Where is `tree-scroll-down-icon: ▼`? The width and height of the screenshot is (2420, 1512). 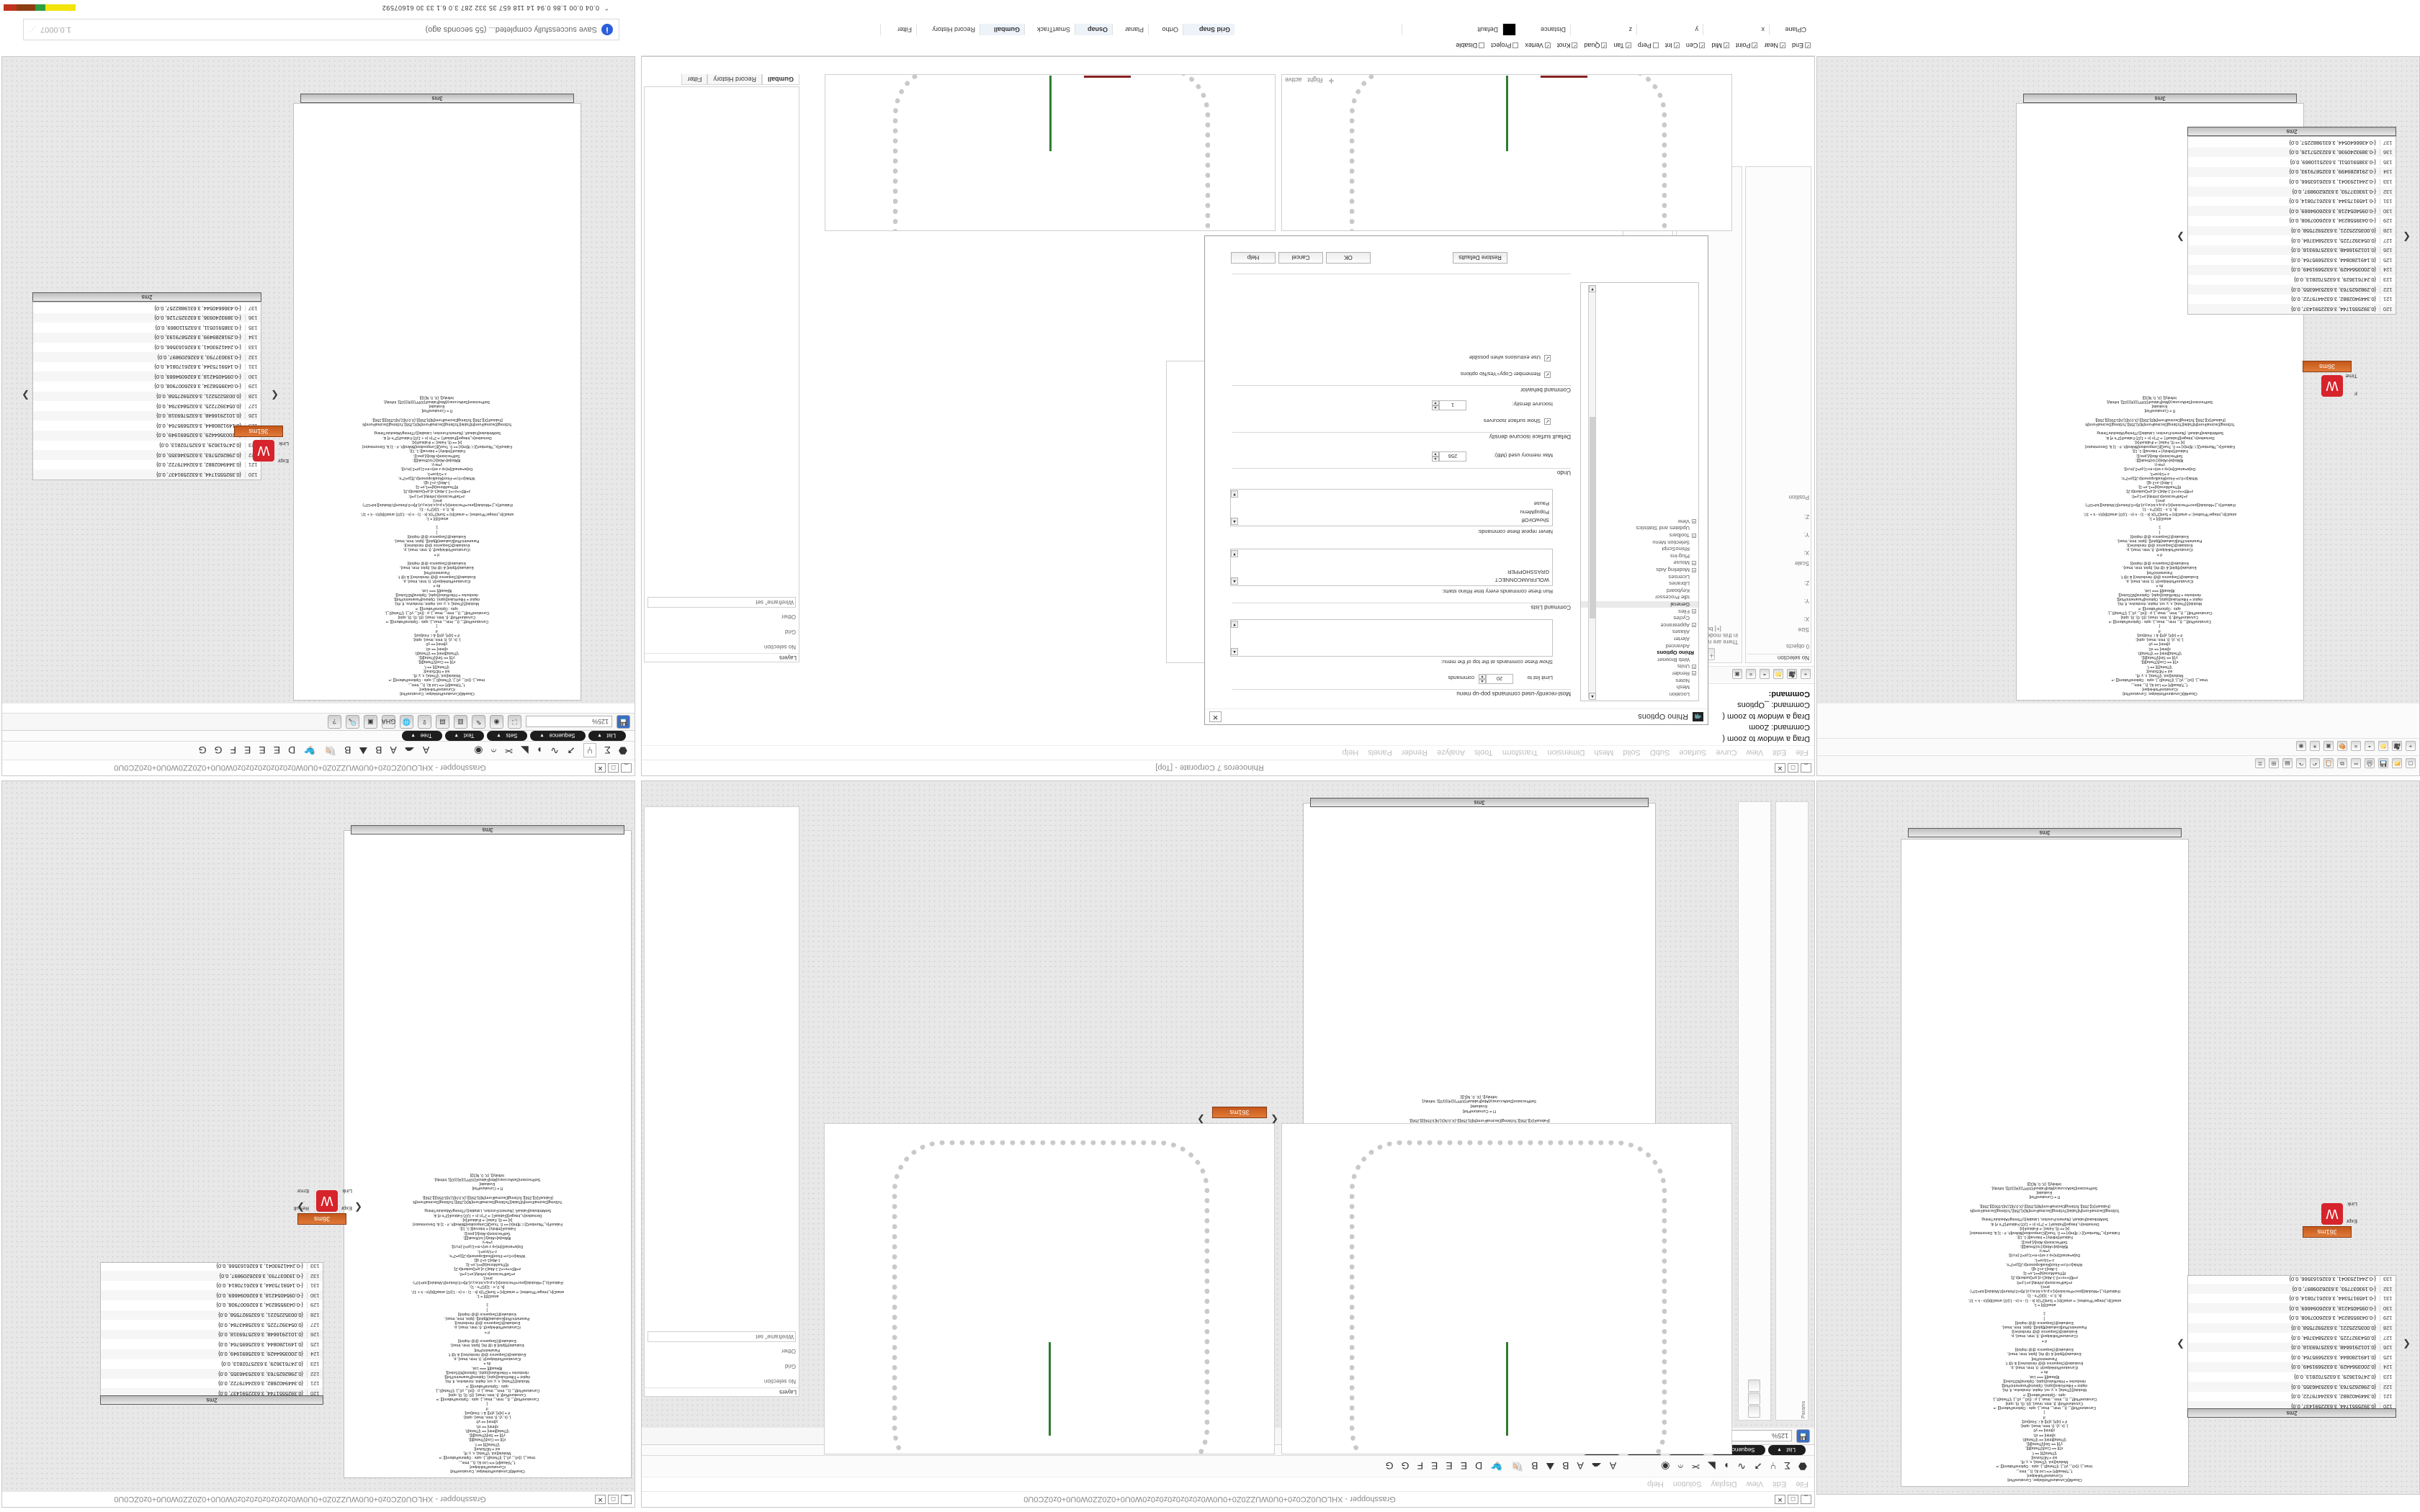 tree-scroll-down-icon: ▼ is located at coordinates (1592, 288).